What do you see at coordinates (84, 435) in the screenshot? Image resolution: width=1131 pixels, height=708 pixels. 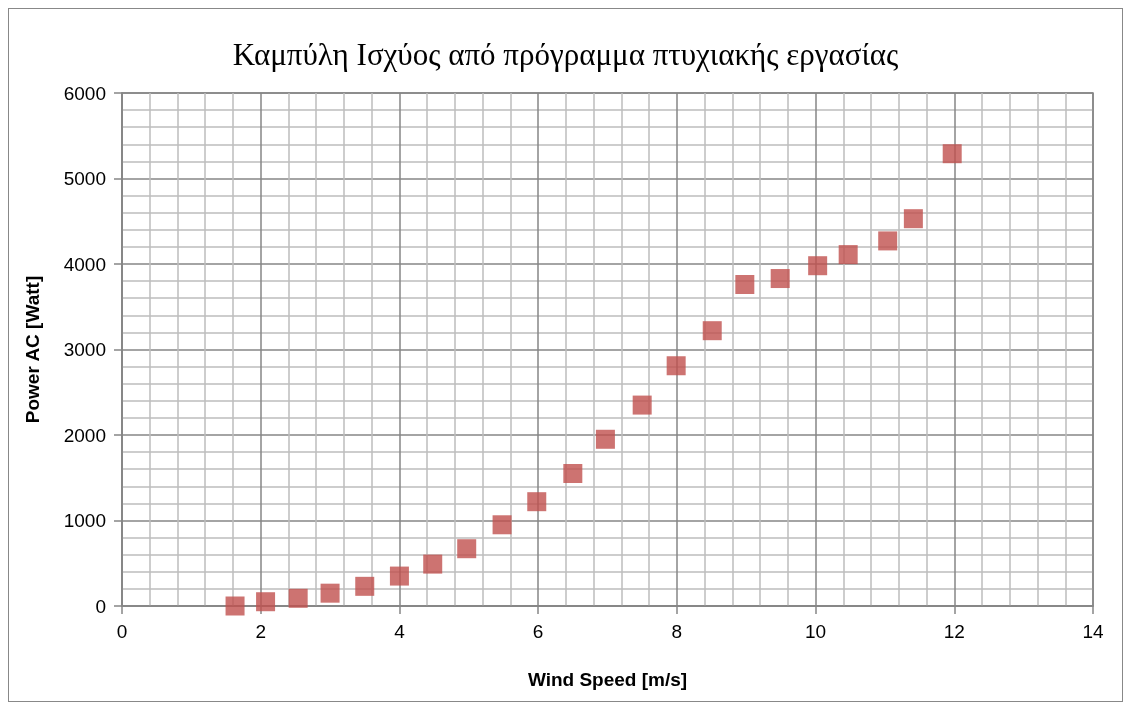 I see `y-tick-label: 2000` at bounding box center [84, 435].